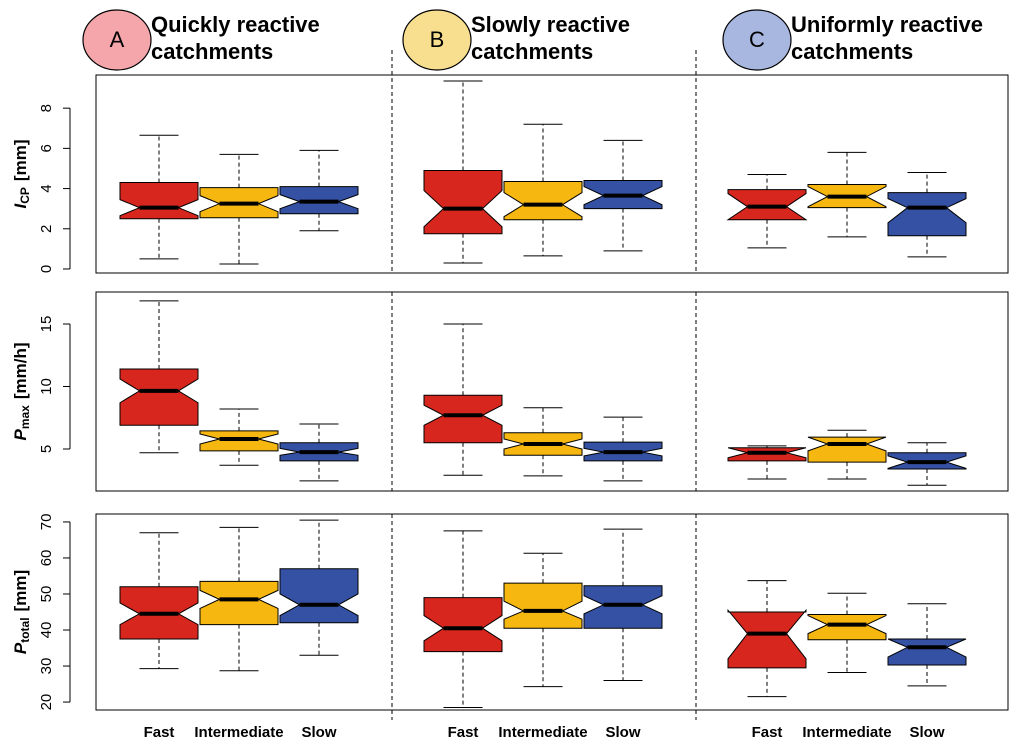  Describe the element at coordinates (46, 269) in the screenshot. I see `y-tick-label: 0` at that location.